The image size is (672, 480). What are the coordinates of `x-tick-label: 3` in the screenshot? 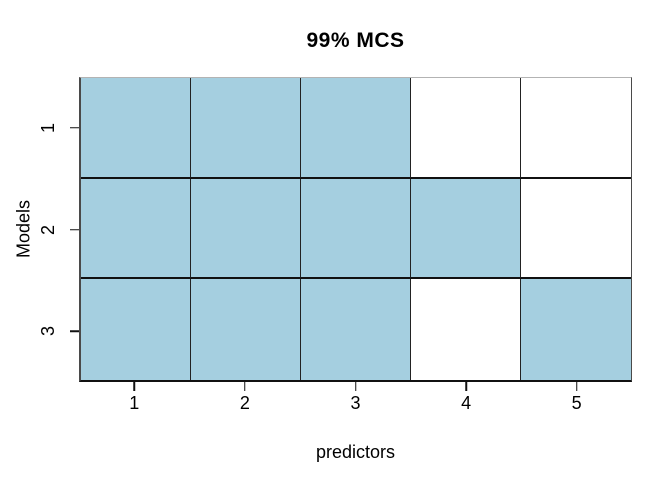 It's located at (355, 403).